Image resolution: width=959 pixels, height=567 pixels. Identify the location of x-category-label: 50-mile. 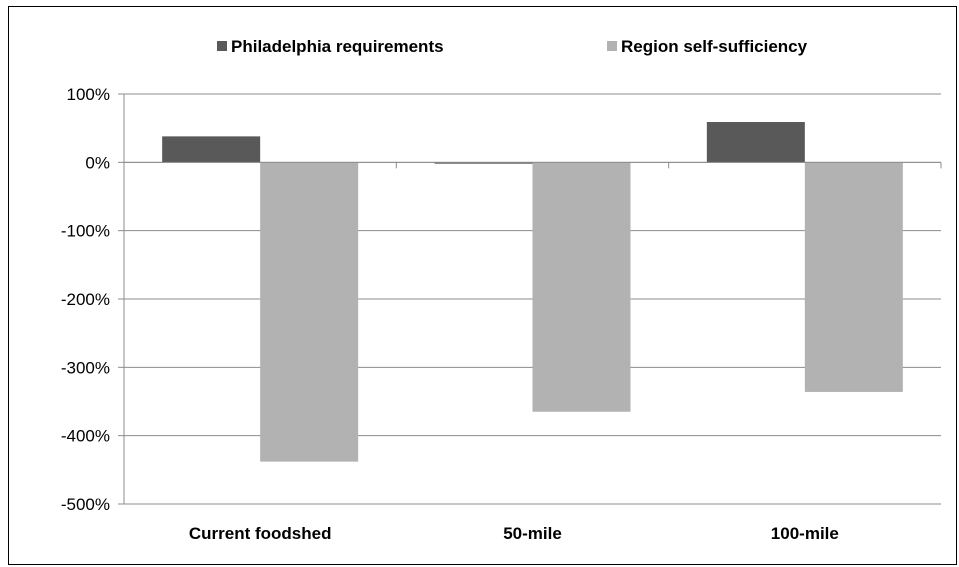
(532, 533).